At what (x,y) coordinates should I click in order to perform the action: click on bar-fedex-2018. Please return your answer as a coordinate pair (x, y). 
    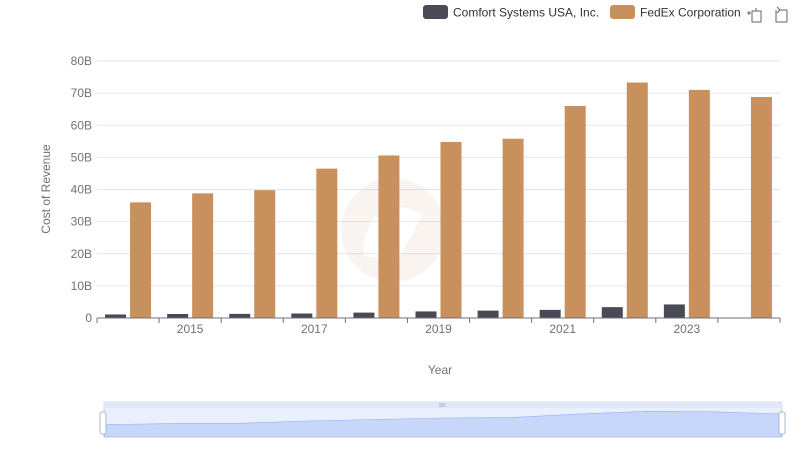
    Looking at the image, I should click on (389, 236).